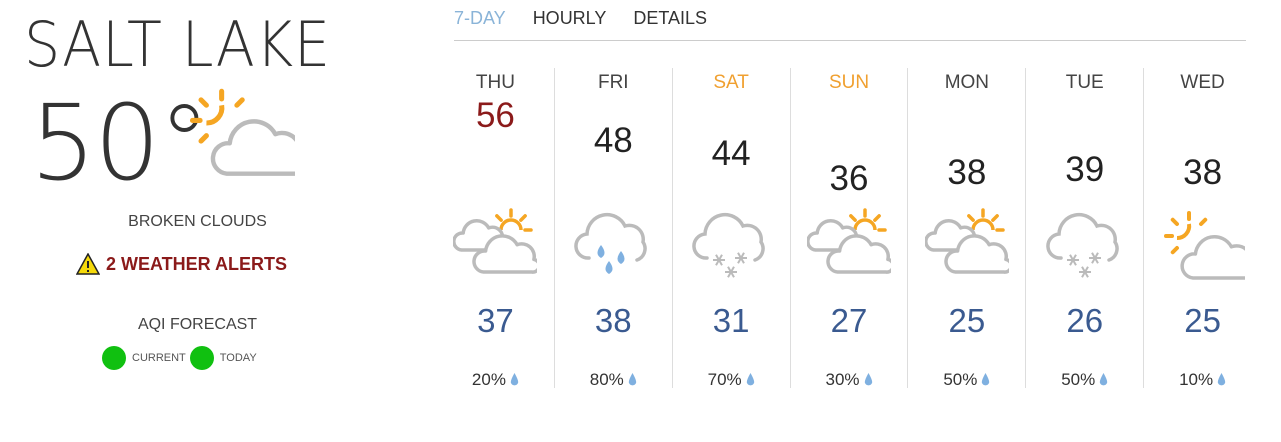  I want to click on precip-value: 30%, so click(842, 379).